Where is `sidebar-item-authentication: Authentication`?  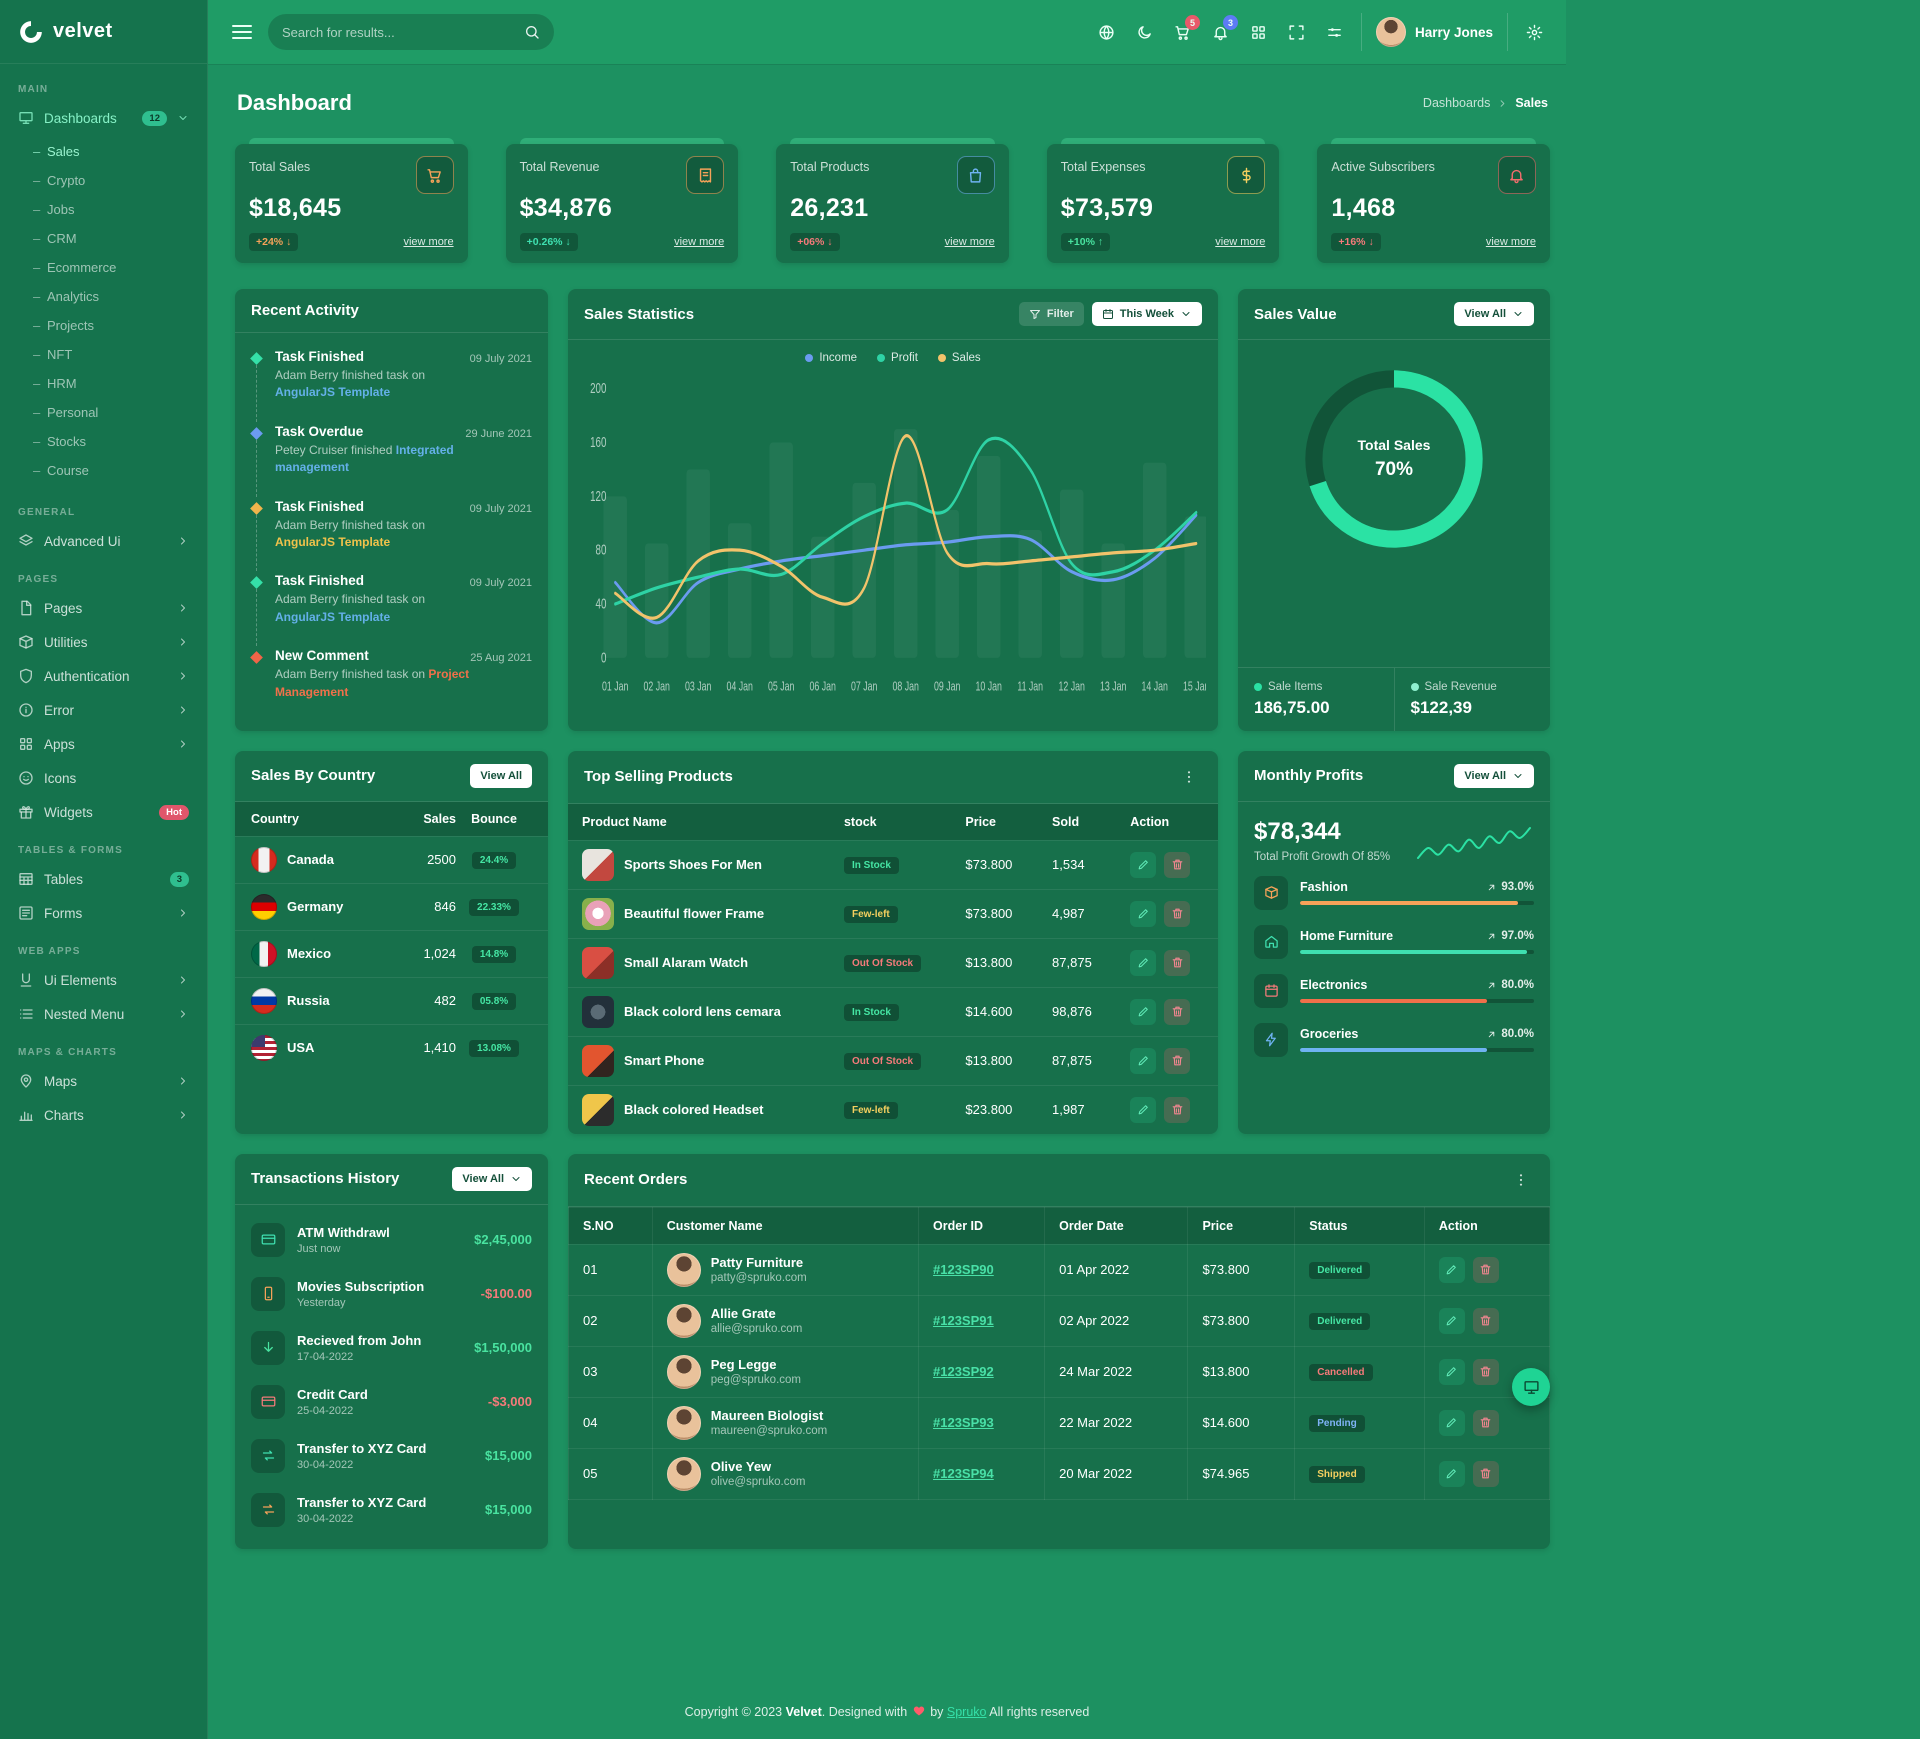 sidebar-item-authentication: Authentication is located at coordinates (103, 676).